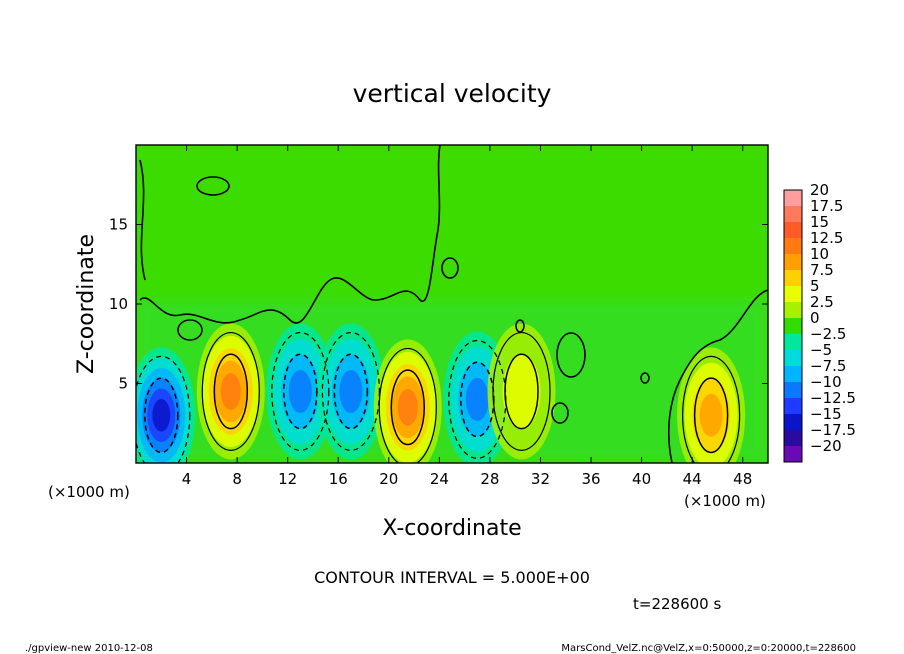 This screenshot has width=904, height=654. I want to click on colorbar-label: −2.5, so click(828, 334).